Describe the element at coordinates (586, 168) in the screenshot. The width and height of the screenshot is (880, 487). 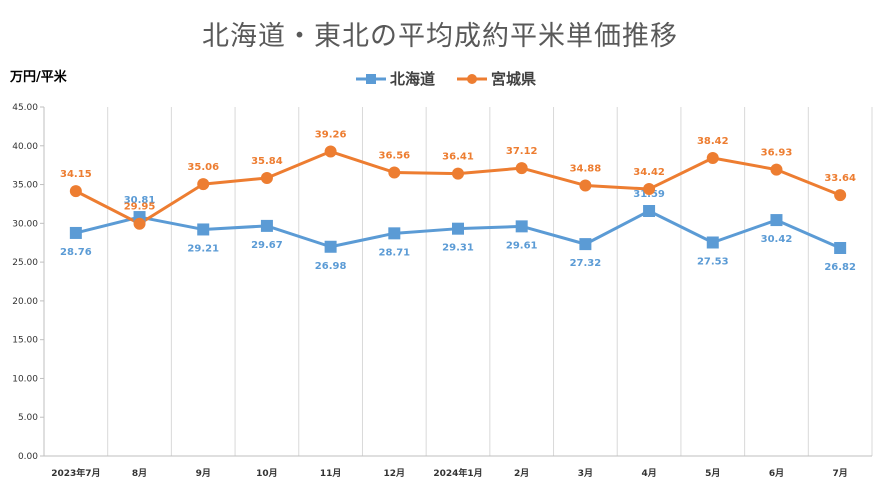
I see `data-label-miyagi: 34.88` at that location.